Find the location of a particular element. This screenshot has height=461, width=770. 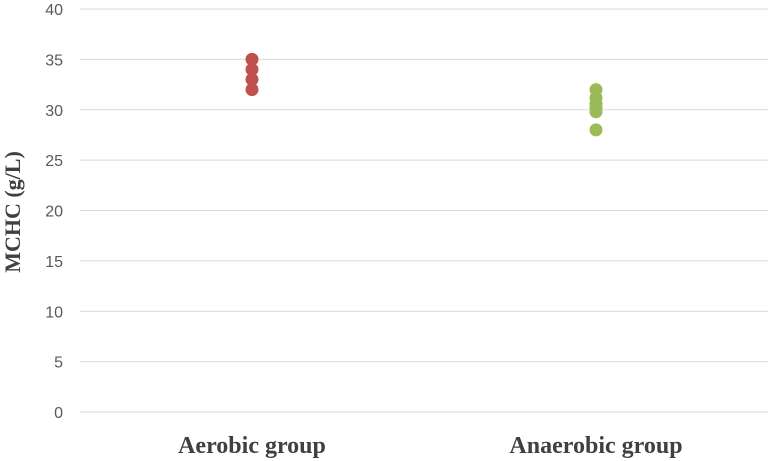

category-label: Anaerobic group is located at coordinates (595, 446).